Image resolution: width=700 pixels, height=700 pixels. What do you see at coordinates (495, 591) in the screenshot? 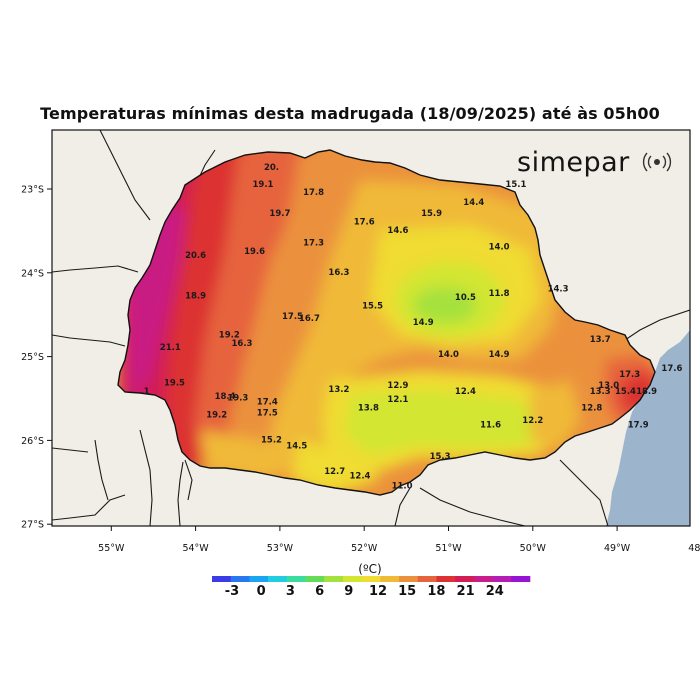
I see `colorbar-tick-label: 24` at bounding box center [495, 591].